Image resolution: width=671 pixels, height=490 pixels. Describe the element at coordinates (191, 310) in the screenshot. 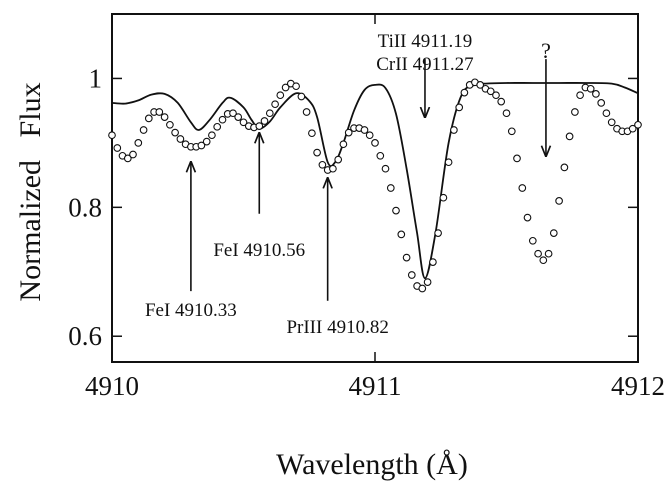

I see `annotation-label-3-0: FeI 4910.33` at that location.